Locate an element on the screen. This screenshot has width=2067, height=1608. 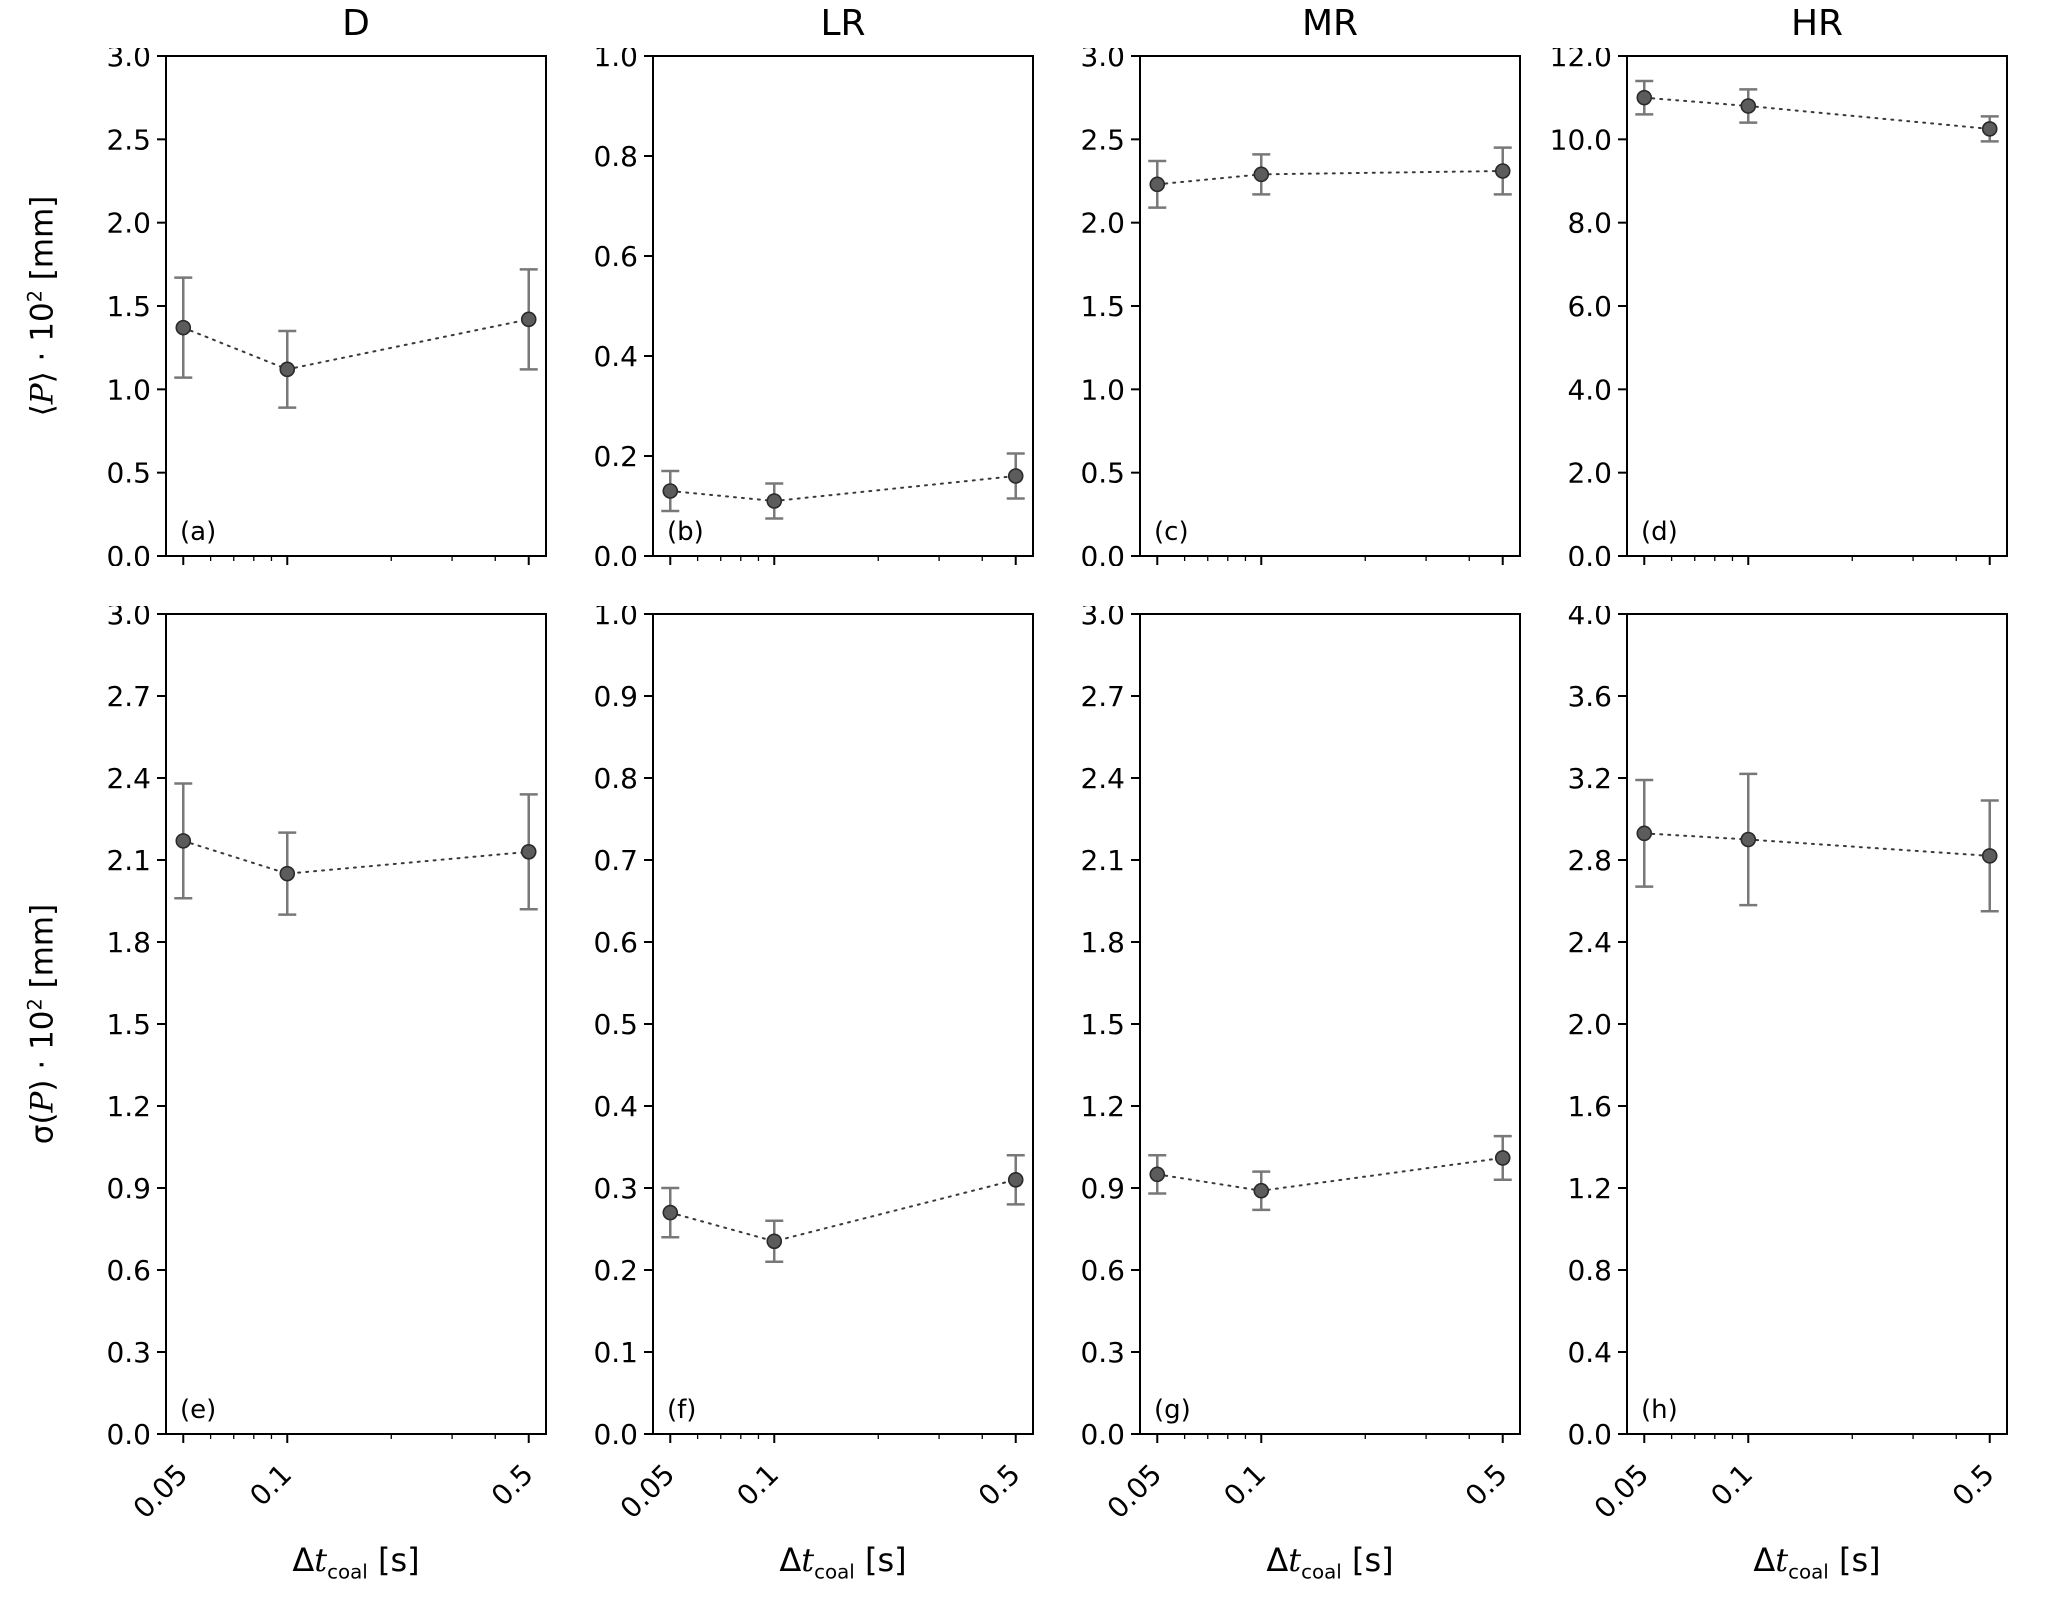
svg-text: 2.8 is located at coordinates (1589, 860).